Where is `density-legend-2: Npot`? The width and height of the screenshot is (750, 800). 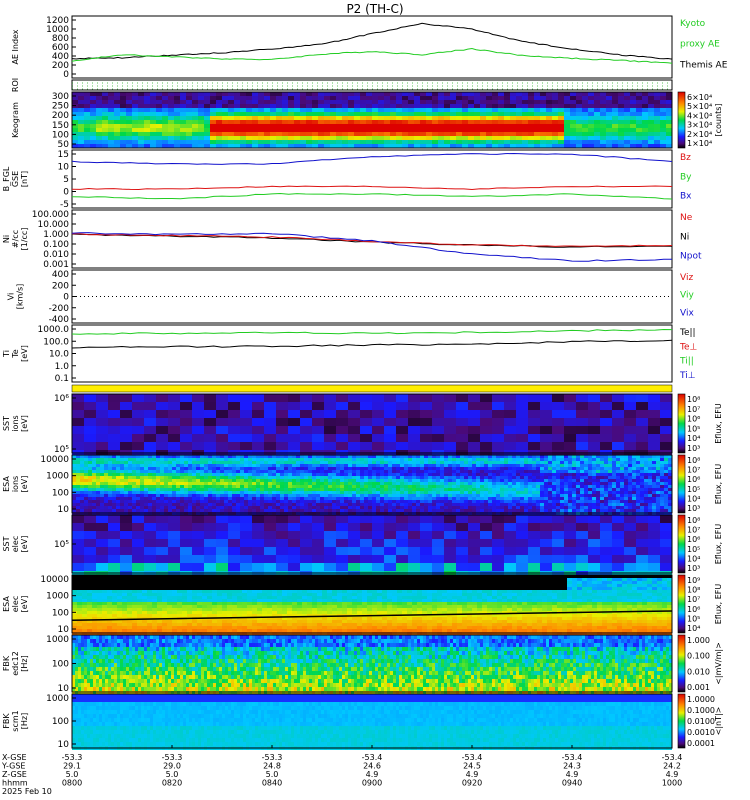
density-legend-2: Npot is located at coordinates (691, 257).